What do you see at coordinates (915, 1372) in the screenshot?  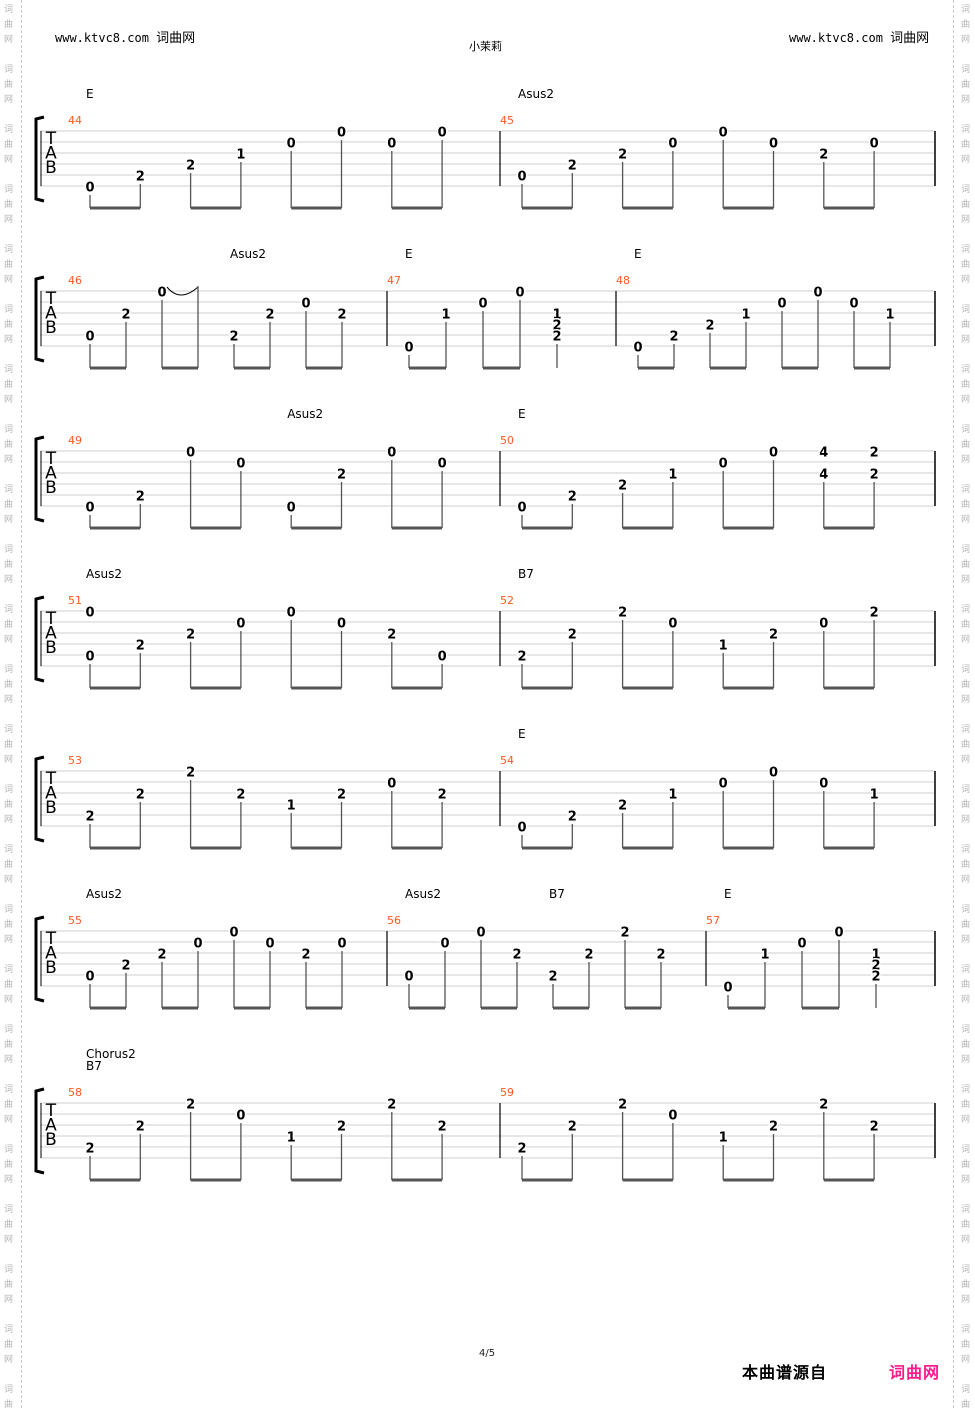 I see `footer-site-name: 词曲网` at bounding box center [915, 1372].